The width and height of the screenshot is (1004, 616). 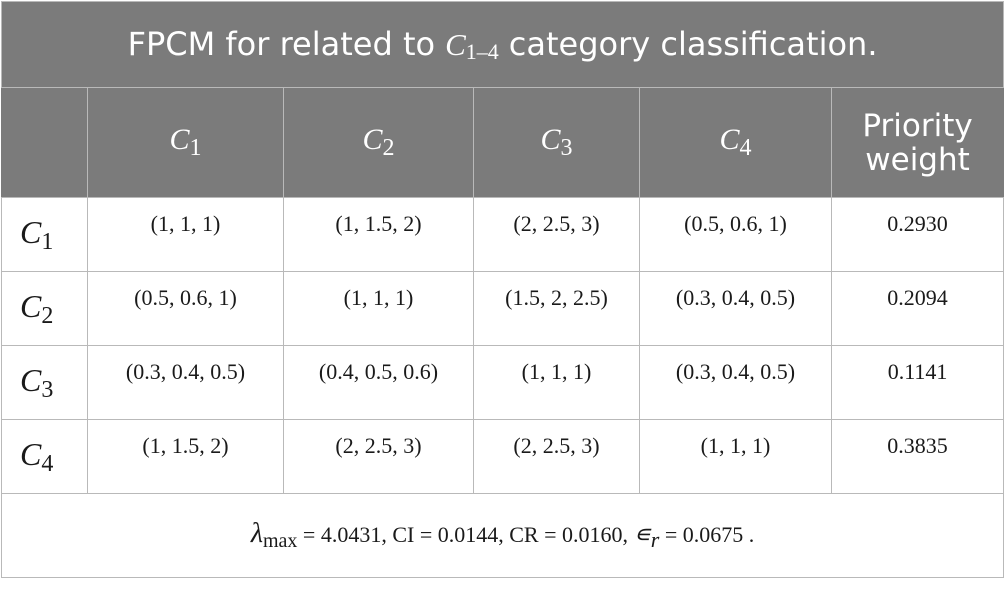 I want to click on title-prefix: FPCM for related to, so click(x=281, y=43).